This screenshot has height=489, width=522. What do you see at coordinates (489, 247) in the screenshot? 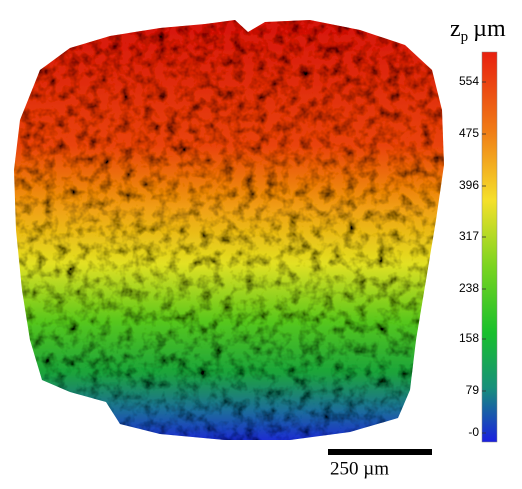
I see `colorbar` at bounding box center [489, 247].